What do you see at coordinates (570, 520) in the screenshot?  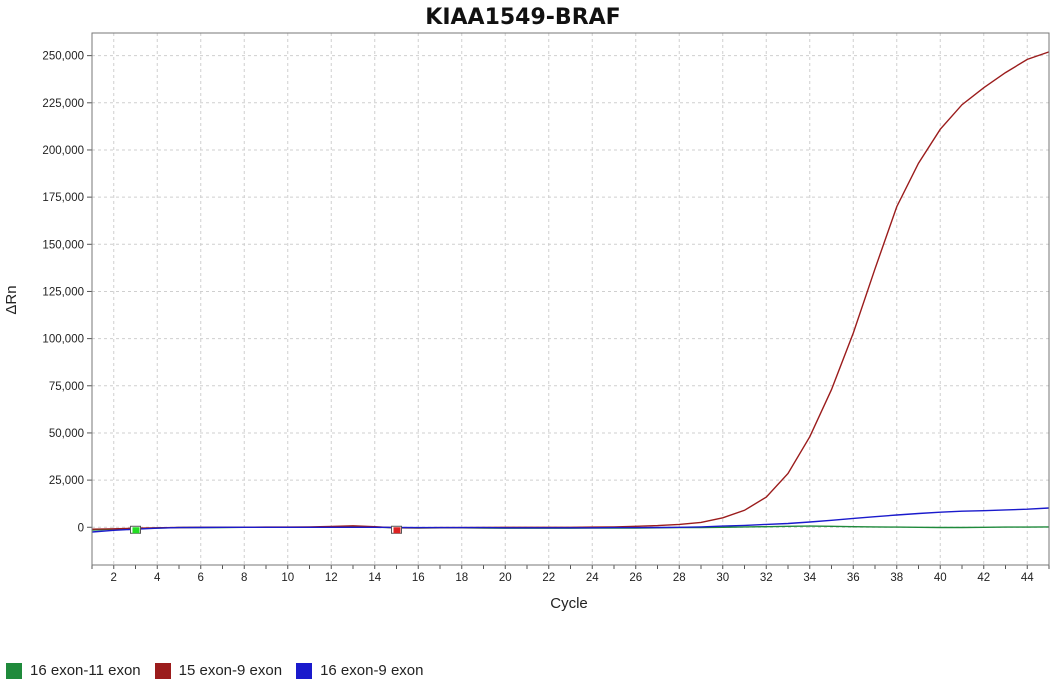 I see `series-line` at bounding box center [570, 520].